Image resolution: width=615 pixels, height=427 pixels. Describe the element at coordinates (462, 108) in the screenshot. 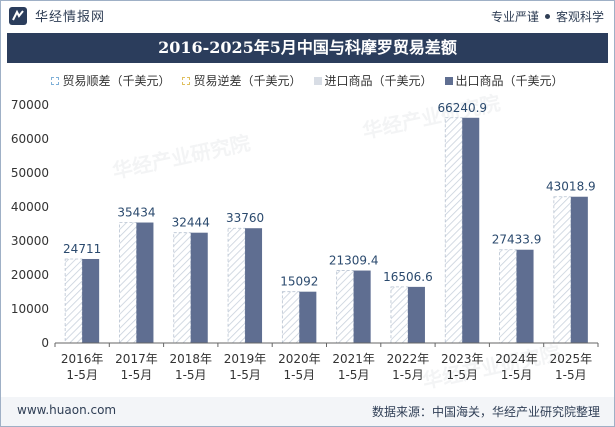

I see `data-label: 66240.9` at that location.